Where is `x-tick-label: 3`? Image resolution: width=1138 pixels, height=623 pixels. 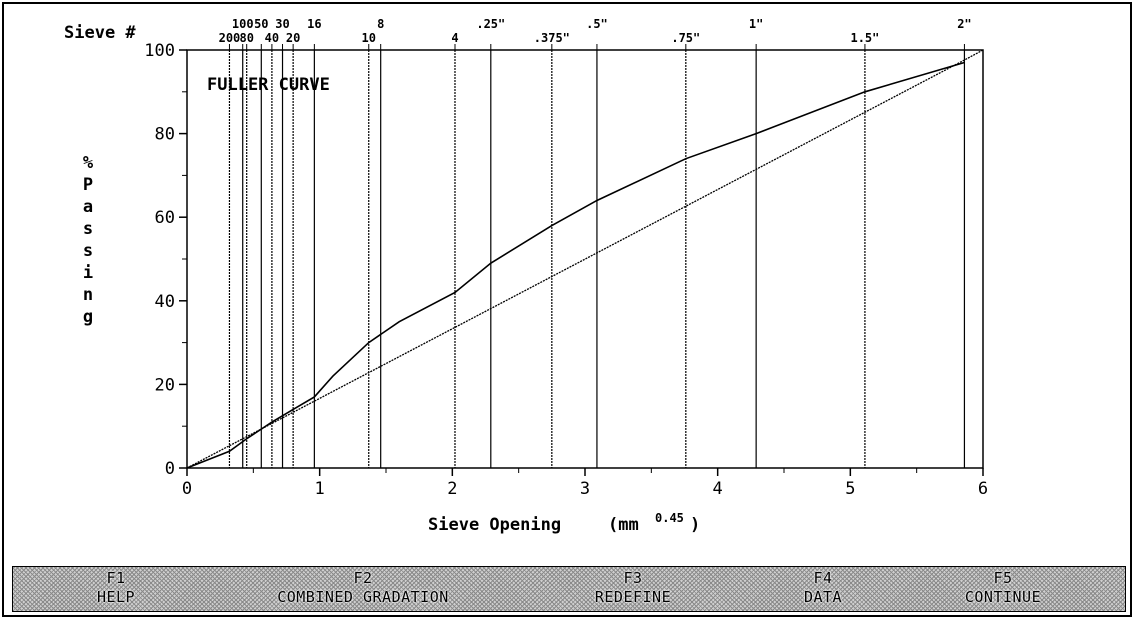 x-tick-label: 3 is located at coordinates (585, 489).